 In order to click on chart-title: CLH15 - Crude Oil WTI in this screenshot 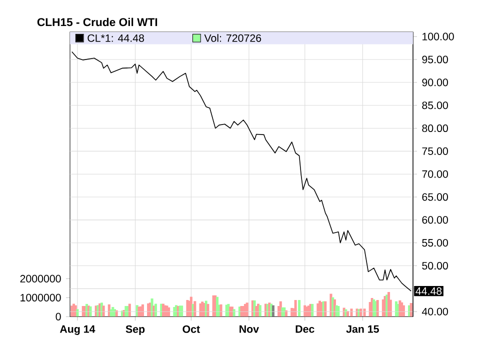, I will do `click(97, 22)`.